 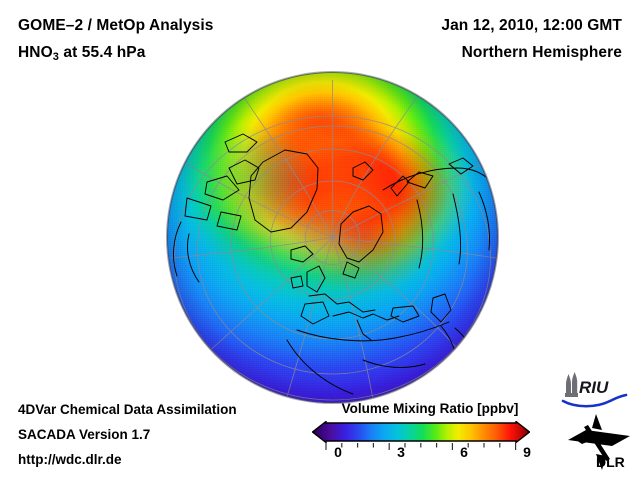 I want to click on riu-swoosh-icon, so click(x=594, y=400).